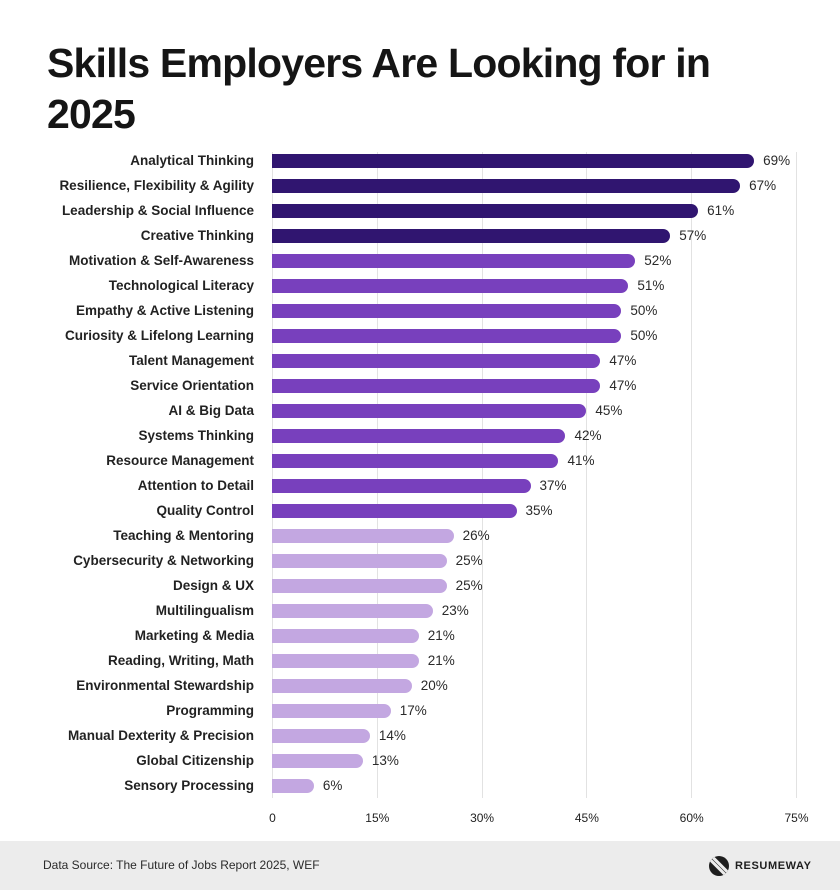  Describe the element at coordinates (420, 261) in the screenshot. I see `bar-row: Motivation & Self-Awareness 52%` at that location.